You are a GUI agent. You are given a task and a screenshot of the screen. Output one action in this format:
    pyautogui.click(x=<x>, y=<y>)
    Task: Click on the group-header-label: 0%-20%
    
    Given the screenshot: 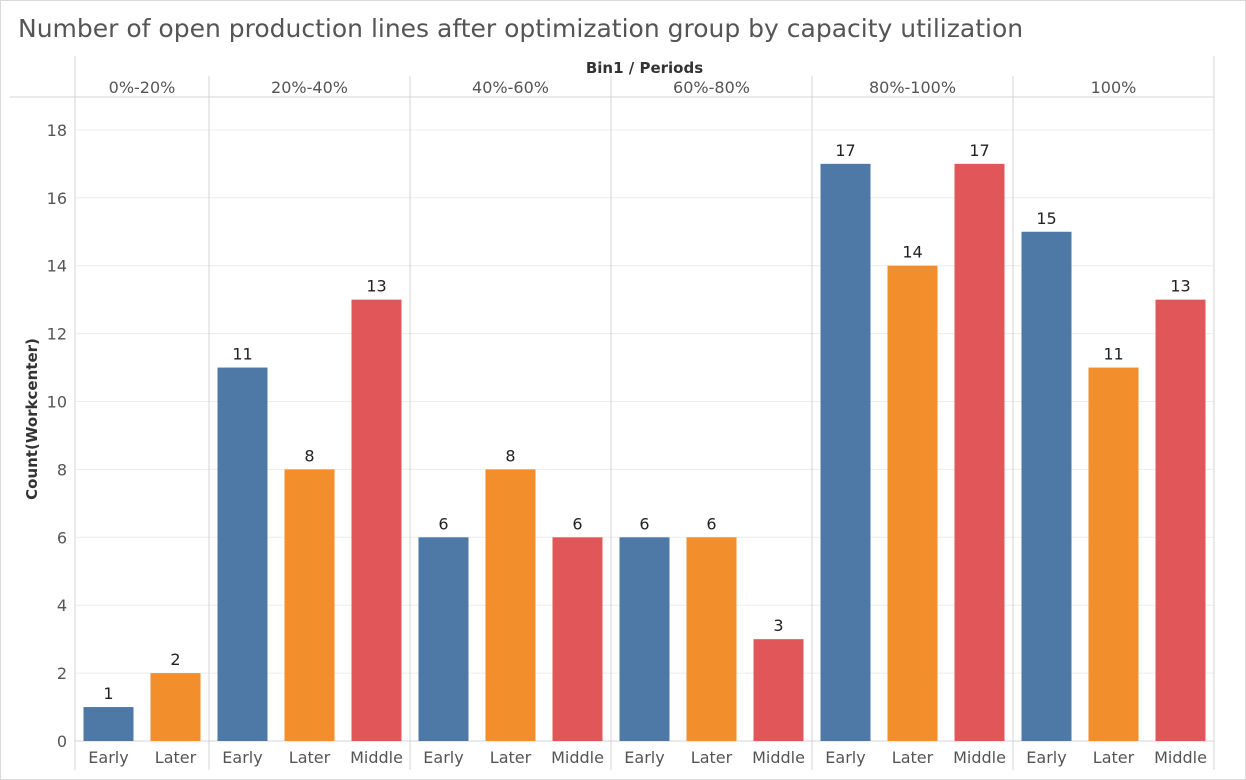 What is the action you would take?
    pyautogui.click(x=142, y=87)
    